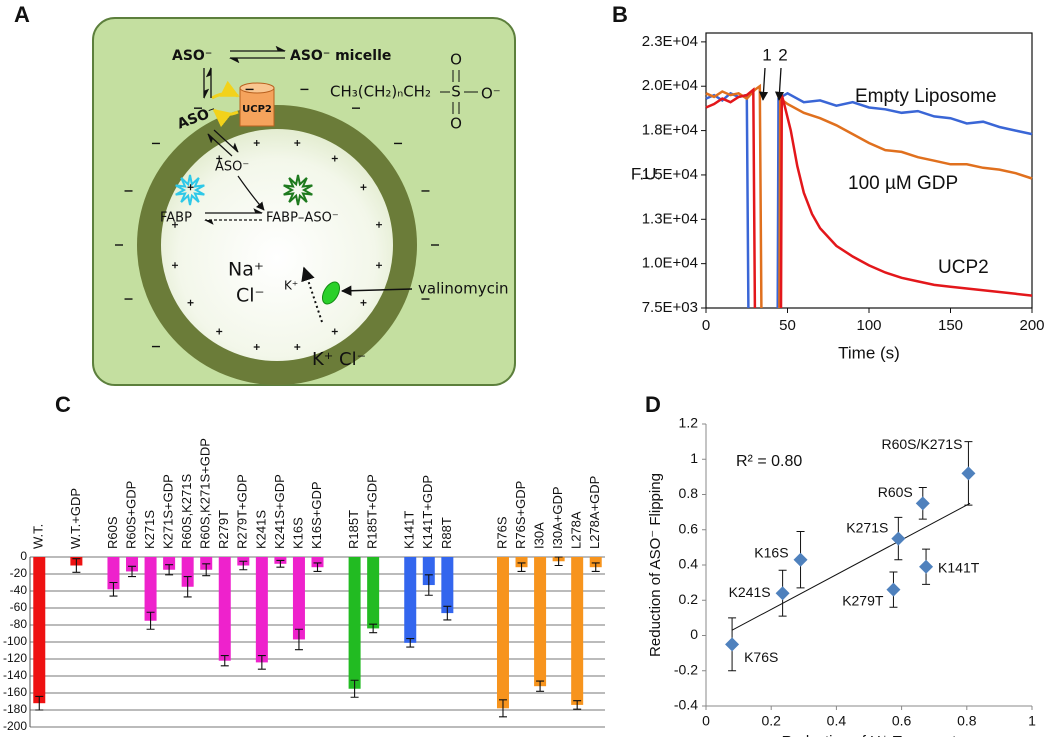 This screenshot has width=1050, height=737. Describe the element at coordinates (298, 190) in the screenshot. I see `fluorescent-star` at that location.